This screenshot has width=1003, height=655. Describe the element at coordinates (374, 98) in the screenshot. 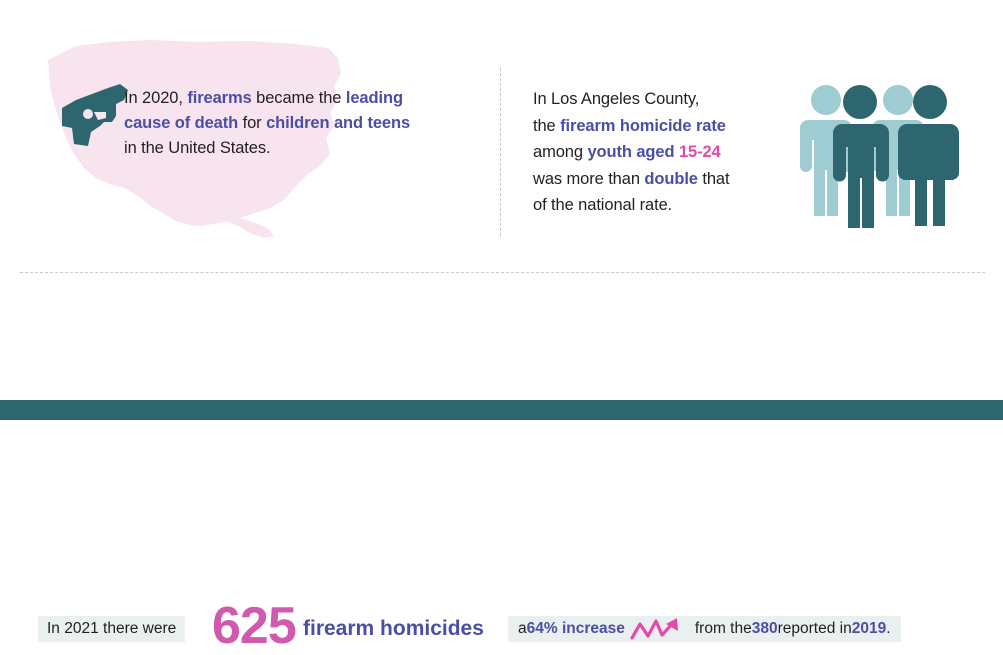

I see `panel-one-seg: leading` at that location.